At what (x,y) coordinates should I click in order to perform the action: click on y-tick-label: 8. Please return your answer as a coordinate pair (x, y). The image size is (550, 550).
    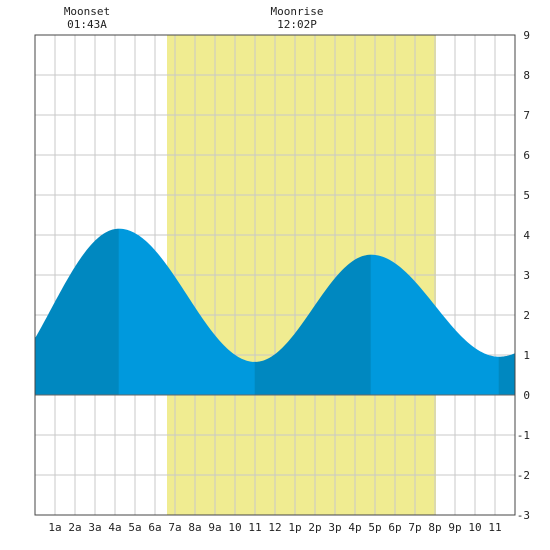
    Looking at the image, I should click on (526, 75).